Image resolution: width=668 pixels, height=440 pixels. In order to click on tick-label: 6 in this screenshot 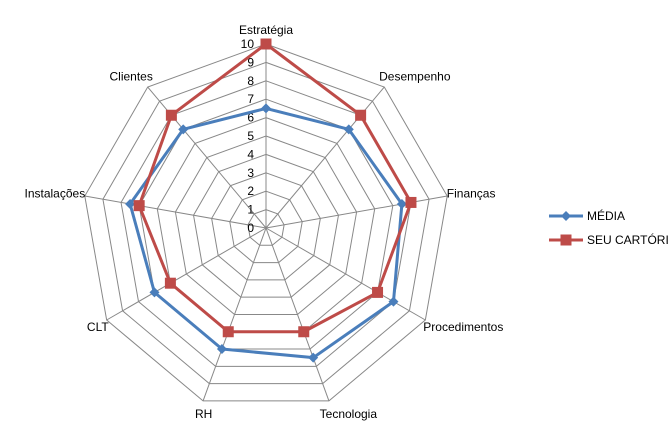, I will do `click(250, 118)`.